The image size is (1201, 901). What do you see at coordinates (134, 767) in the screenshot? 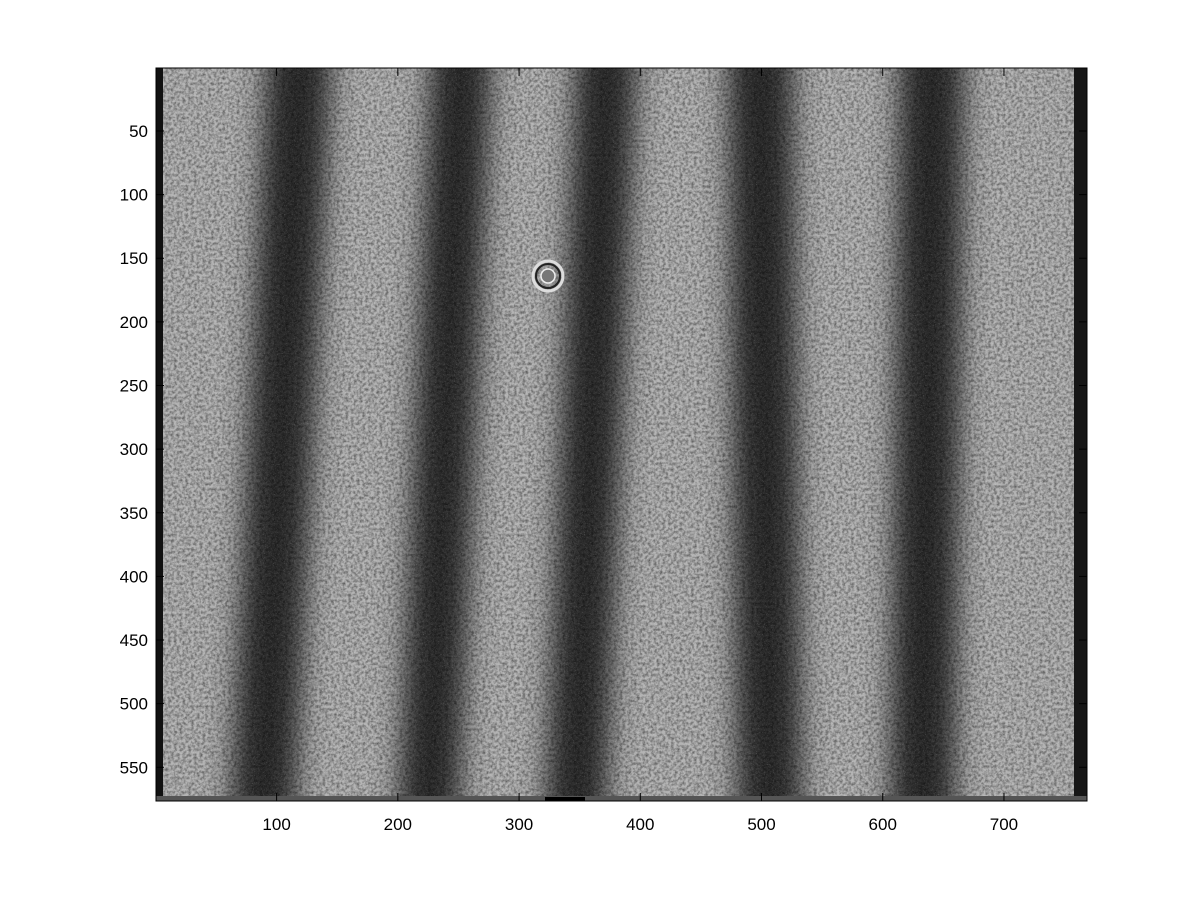
I see `y-tick-label: 550` at bounding box center [134, 767].